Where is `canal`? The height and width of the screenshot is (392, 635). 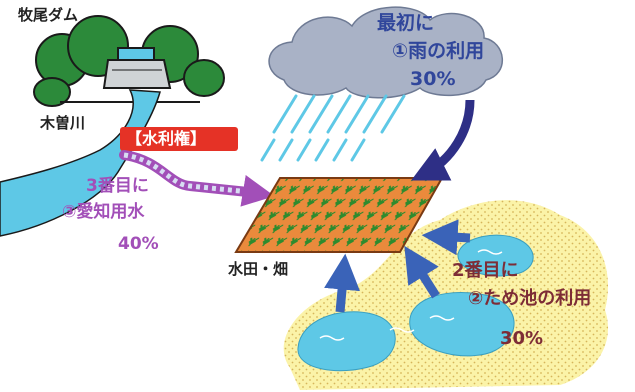
canal is located at coordinates (197, 178).